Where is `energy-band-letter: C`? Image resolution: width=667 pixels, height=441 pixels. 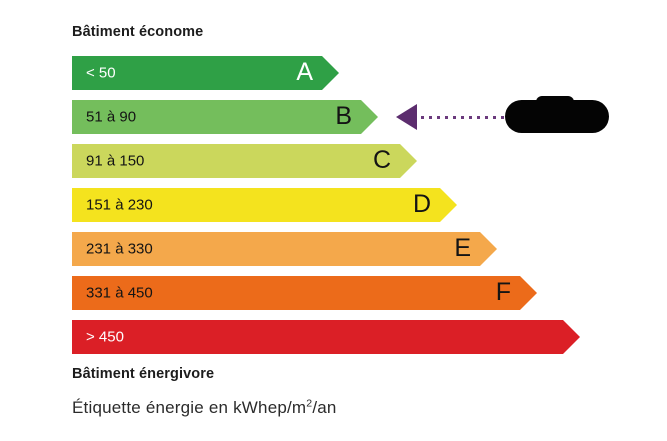
energy-band-letter: C is located at coordinates (381, 160).